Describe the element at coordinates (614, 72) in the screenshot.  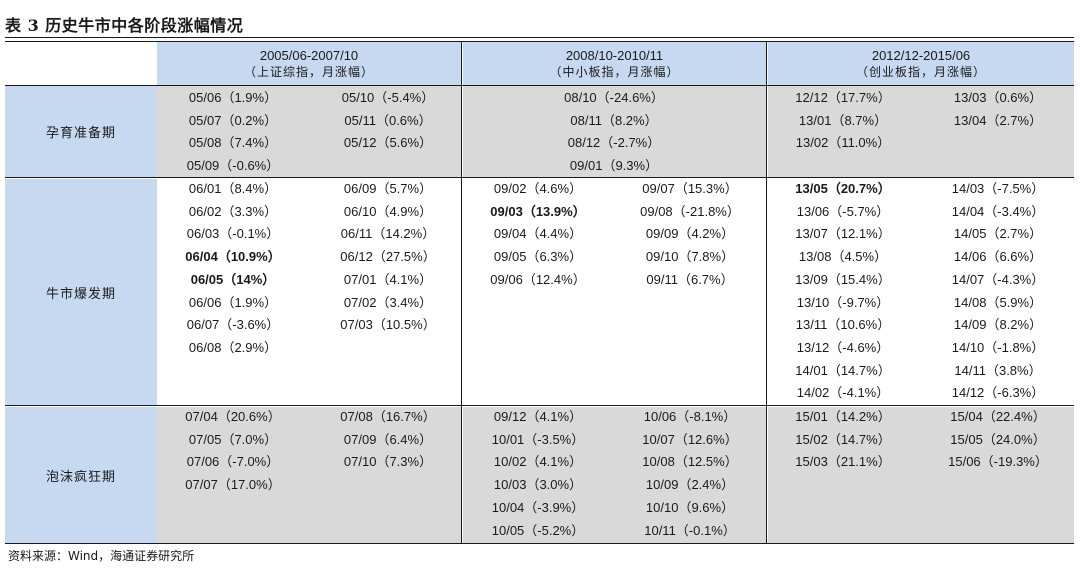
I see `period-index: （中小板指，月涨幅）` at that location.